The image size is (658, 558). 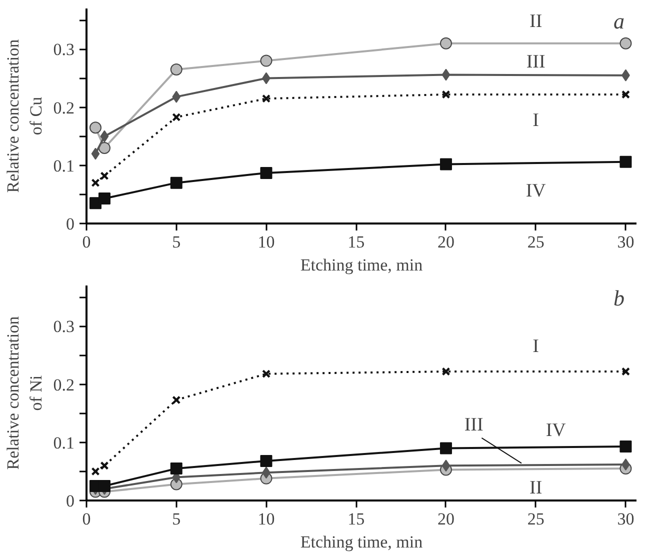 What do you see at coordinates (24, 393) in the screenshot?
I see `y-axis-title: Relative concentration of Ni` at bounding box center [24, 393].